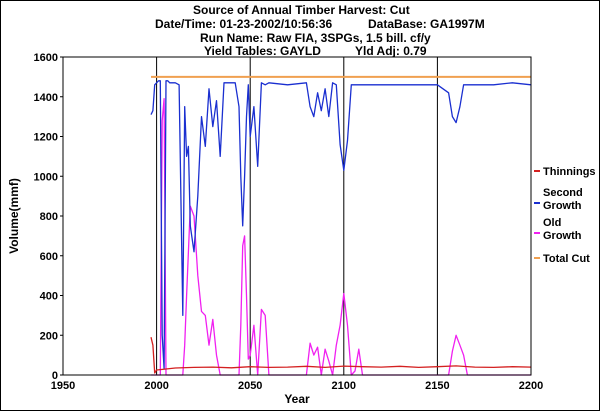  I want to click on y-tick-label: 1400, so click(46, 98).